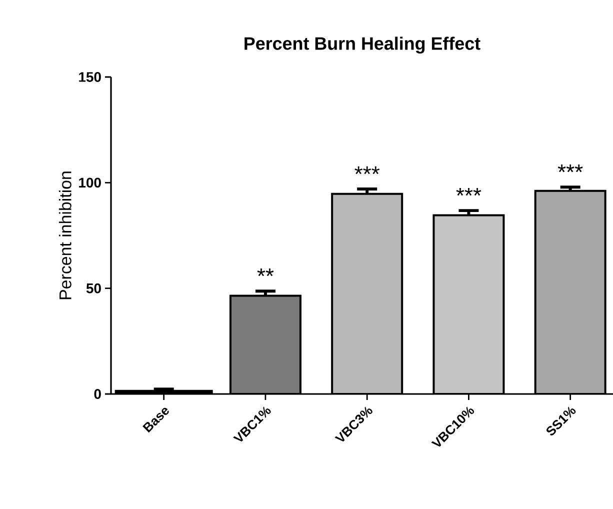 This screenshot has width=613, height=509. I want to click on y-tick-label: 50, so click(93, 288).